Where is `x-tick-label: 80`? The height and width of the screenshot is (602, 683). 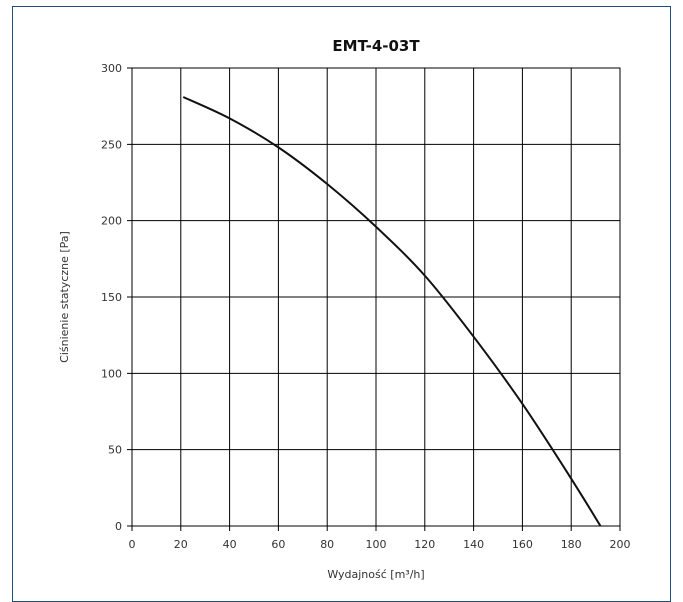 x-tick-label: 80 is located at coordinates (327, 544).